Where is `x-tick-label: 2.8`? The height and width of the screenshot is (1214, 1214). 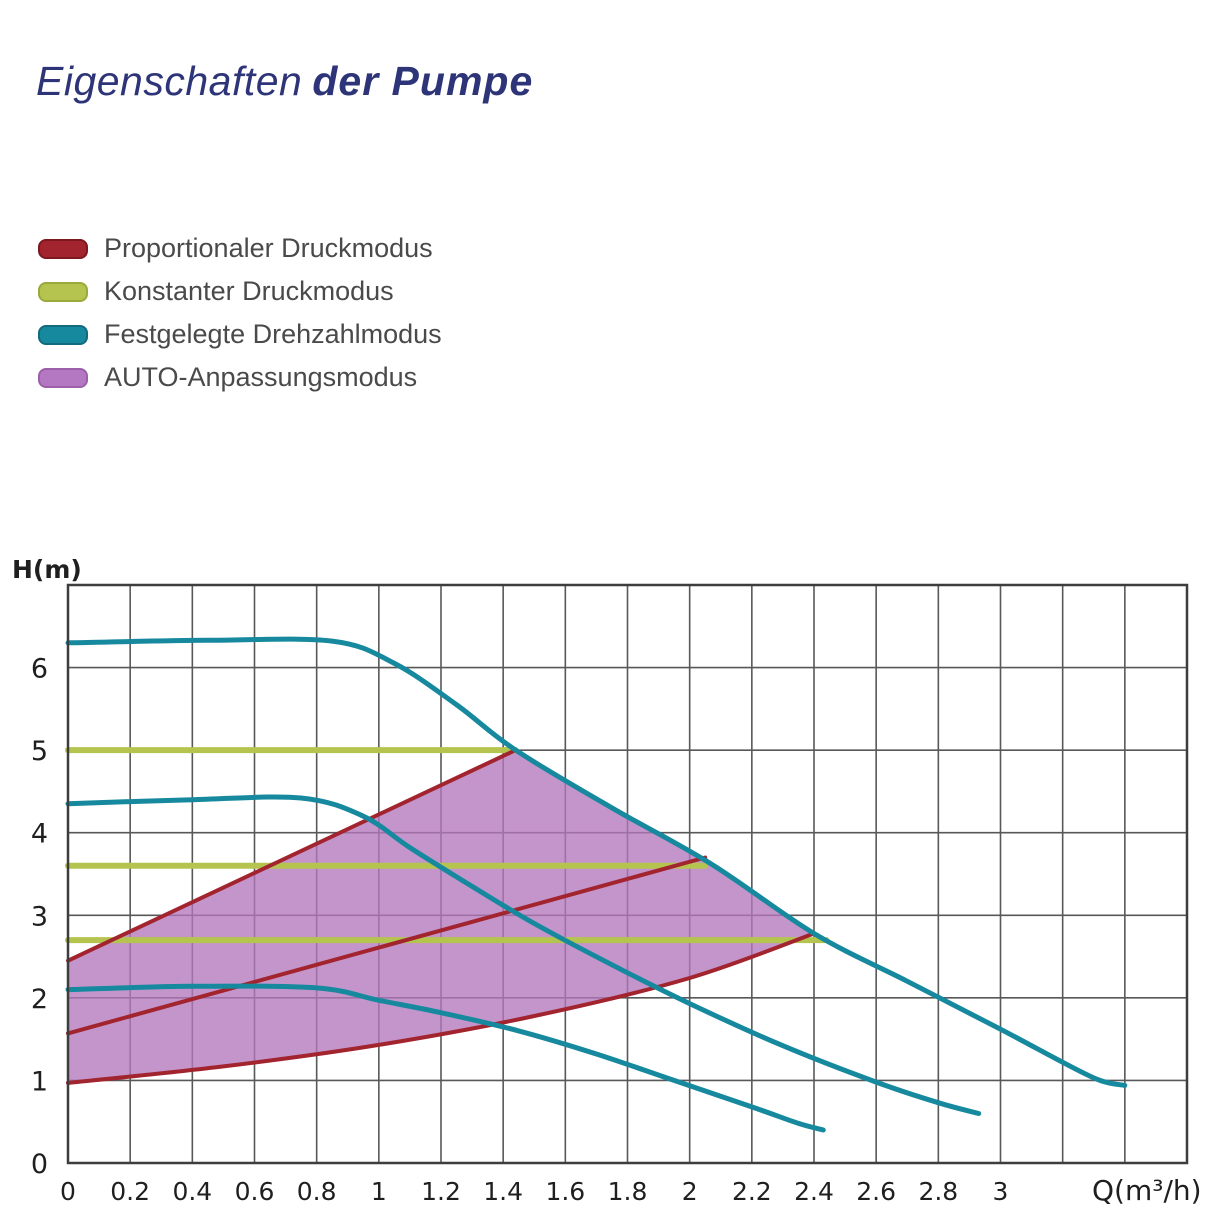
x-tick-label: 2.8 is located at coordinates (938, 1191).